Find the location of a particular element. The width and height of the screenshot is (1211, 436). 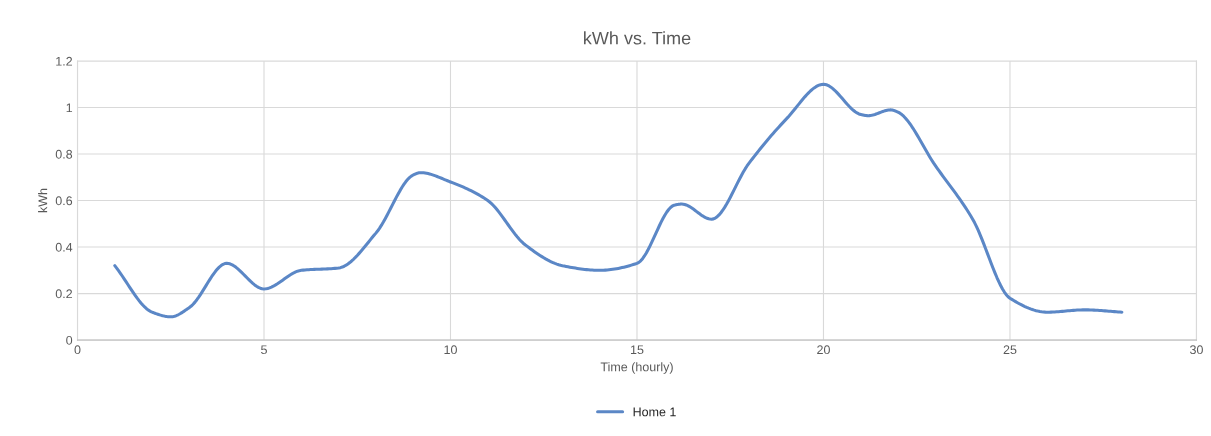

x-tick-label: 10 is located at coordinates (450, 350).